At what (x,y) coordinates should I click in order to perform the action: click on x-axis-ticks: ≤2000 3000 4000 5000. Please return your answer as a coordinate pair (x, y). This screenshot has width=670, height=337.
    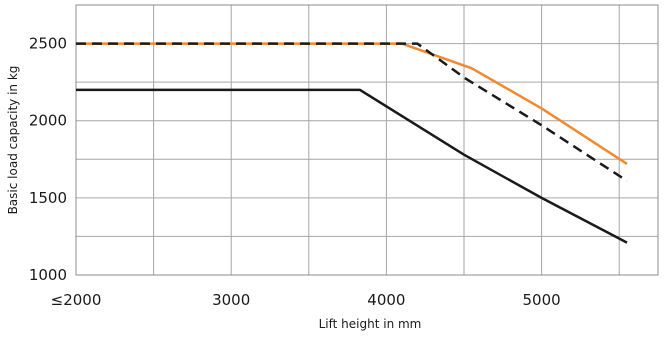
    Looking at the image, I should click on (306, 300).